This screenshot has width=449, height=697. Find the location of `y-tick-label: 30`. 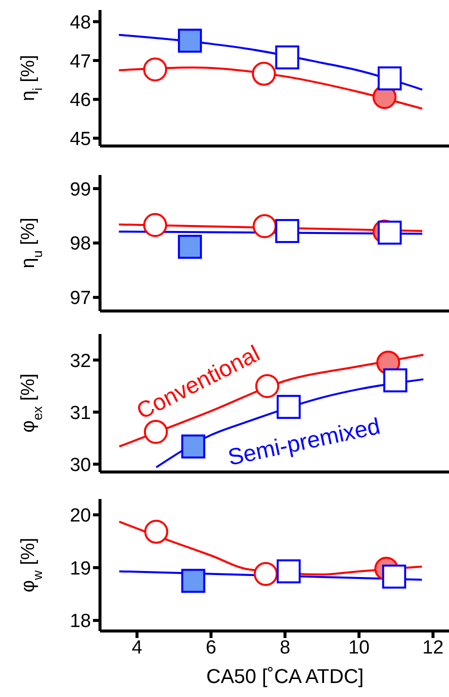

y-tick-label: 30 is located at coordinates (80, 465).